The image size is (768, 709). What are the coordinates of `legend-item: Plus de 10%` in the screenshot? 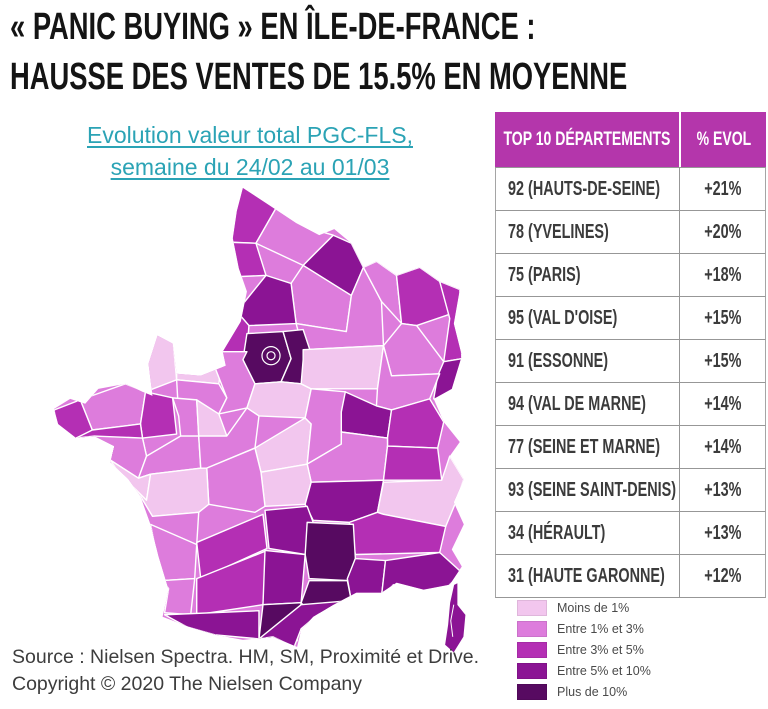 It's located at (584, 691).